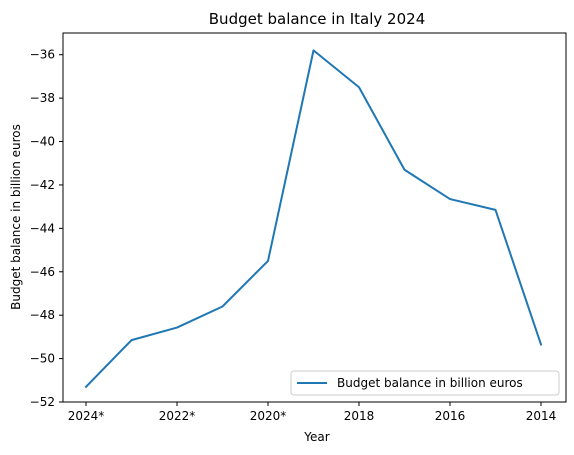 This screenshot has width=574, height=455. I want to click on legend: Budget balance in billion euros, so click(425, 383).